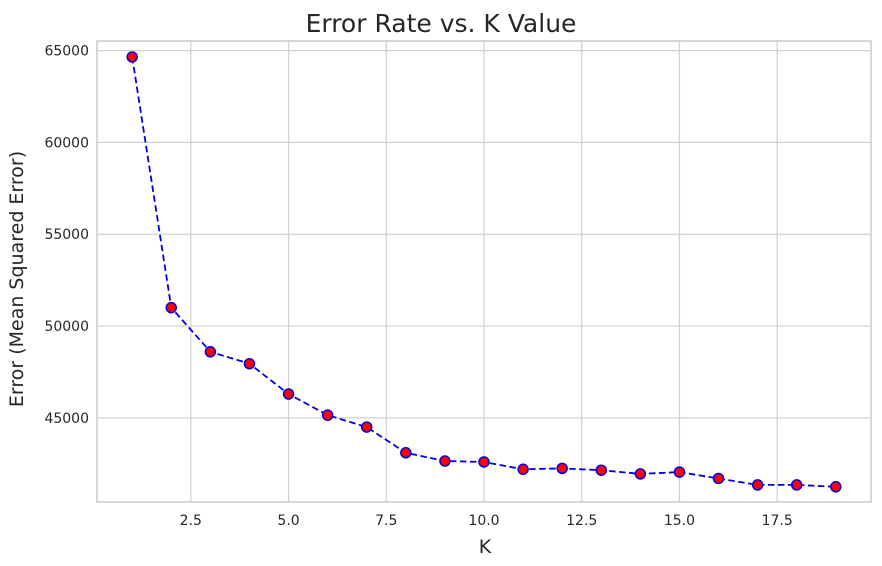 The height and width of the screenshot is (566, 882). Describe the element at coordinates (17, 279) in the screenshot. I see `y-axis-label: Error (Mean Squared Error)` at that location.